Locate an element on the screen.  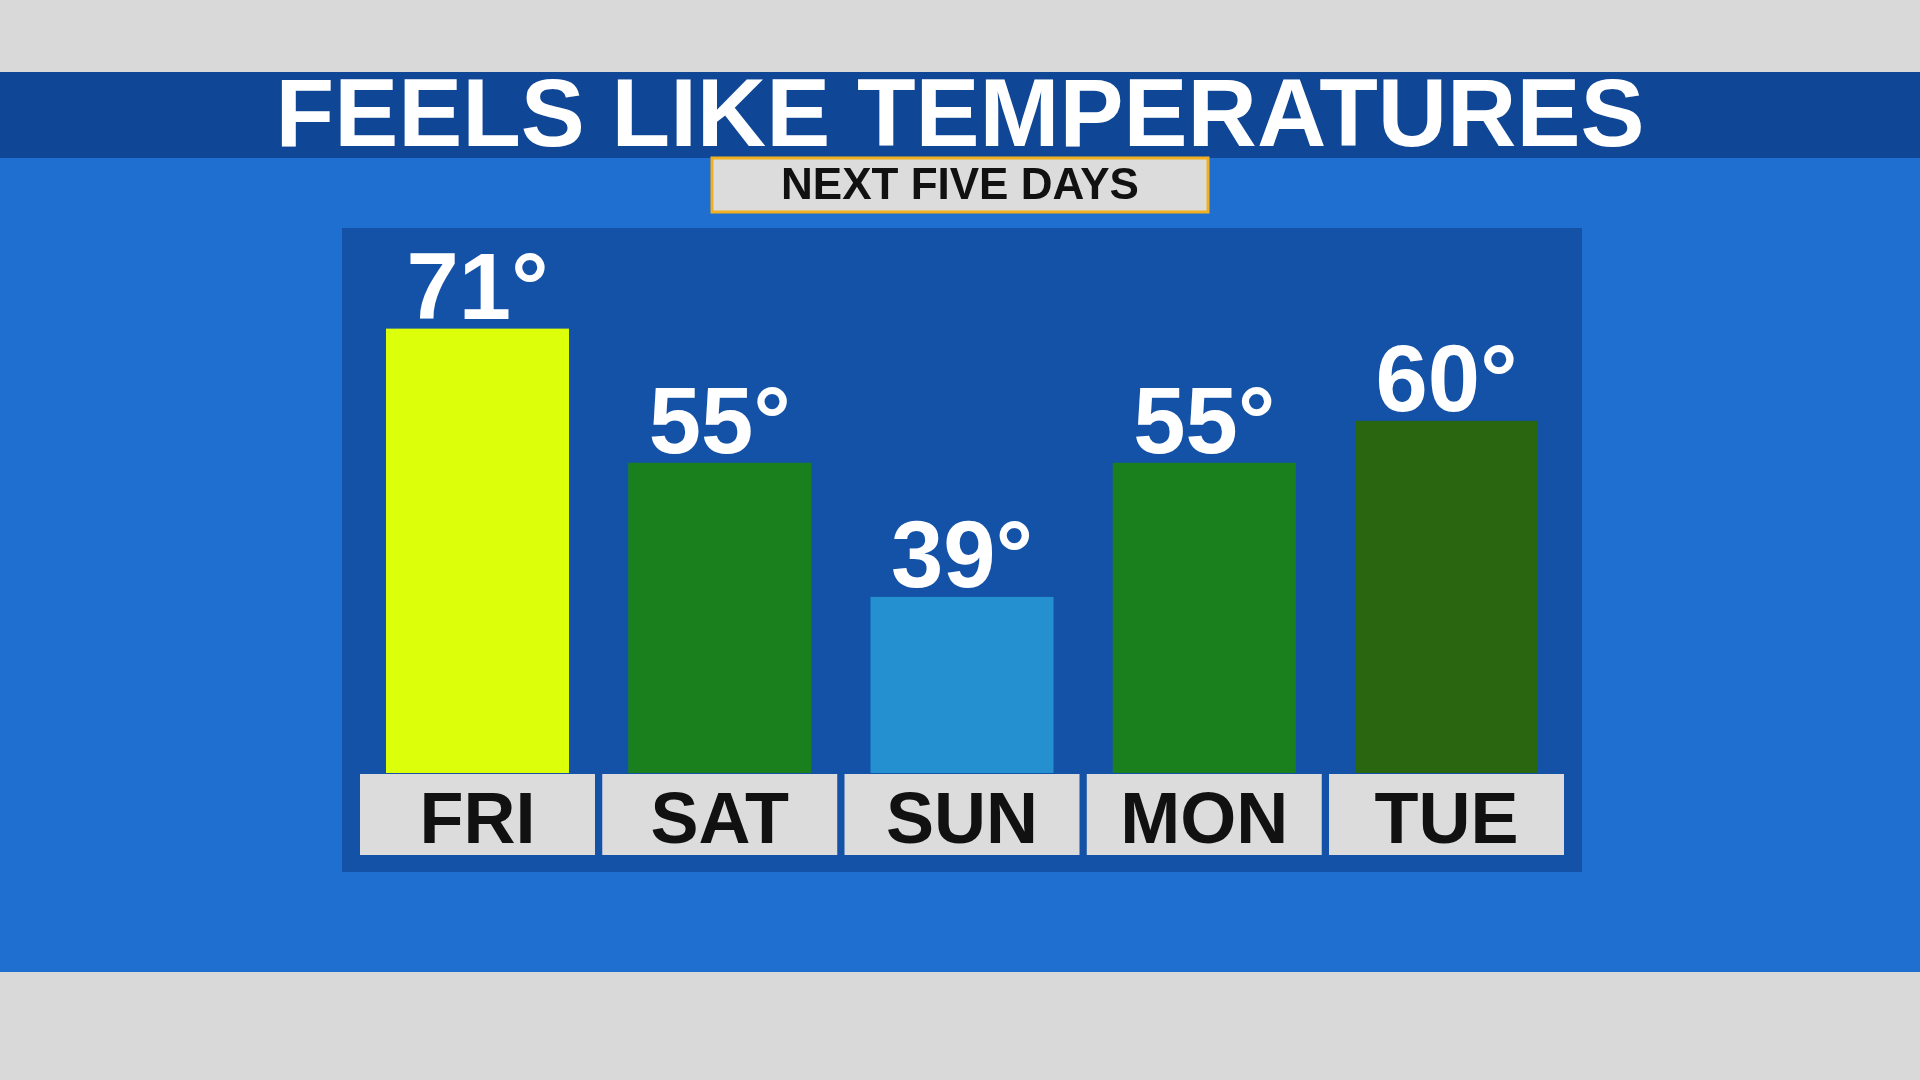
x-tick-label: FRI is located at coordinates (477, 818).